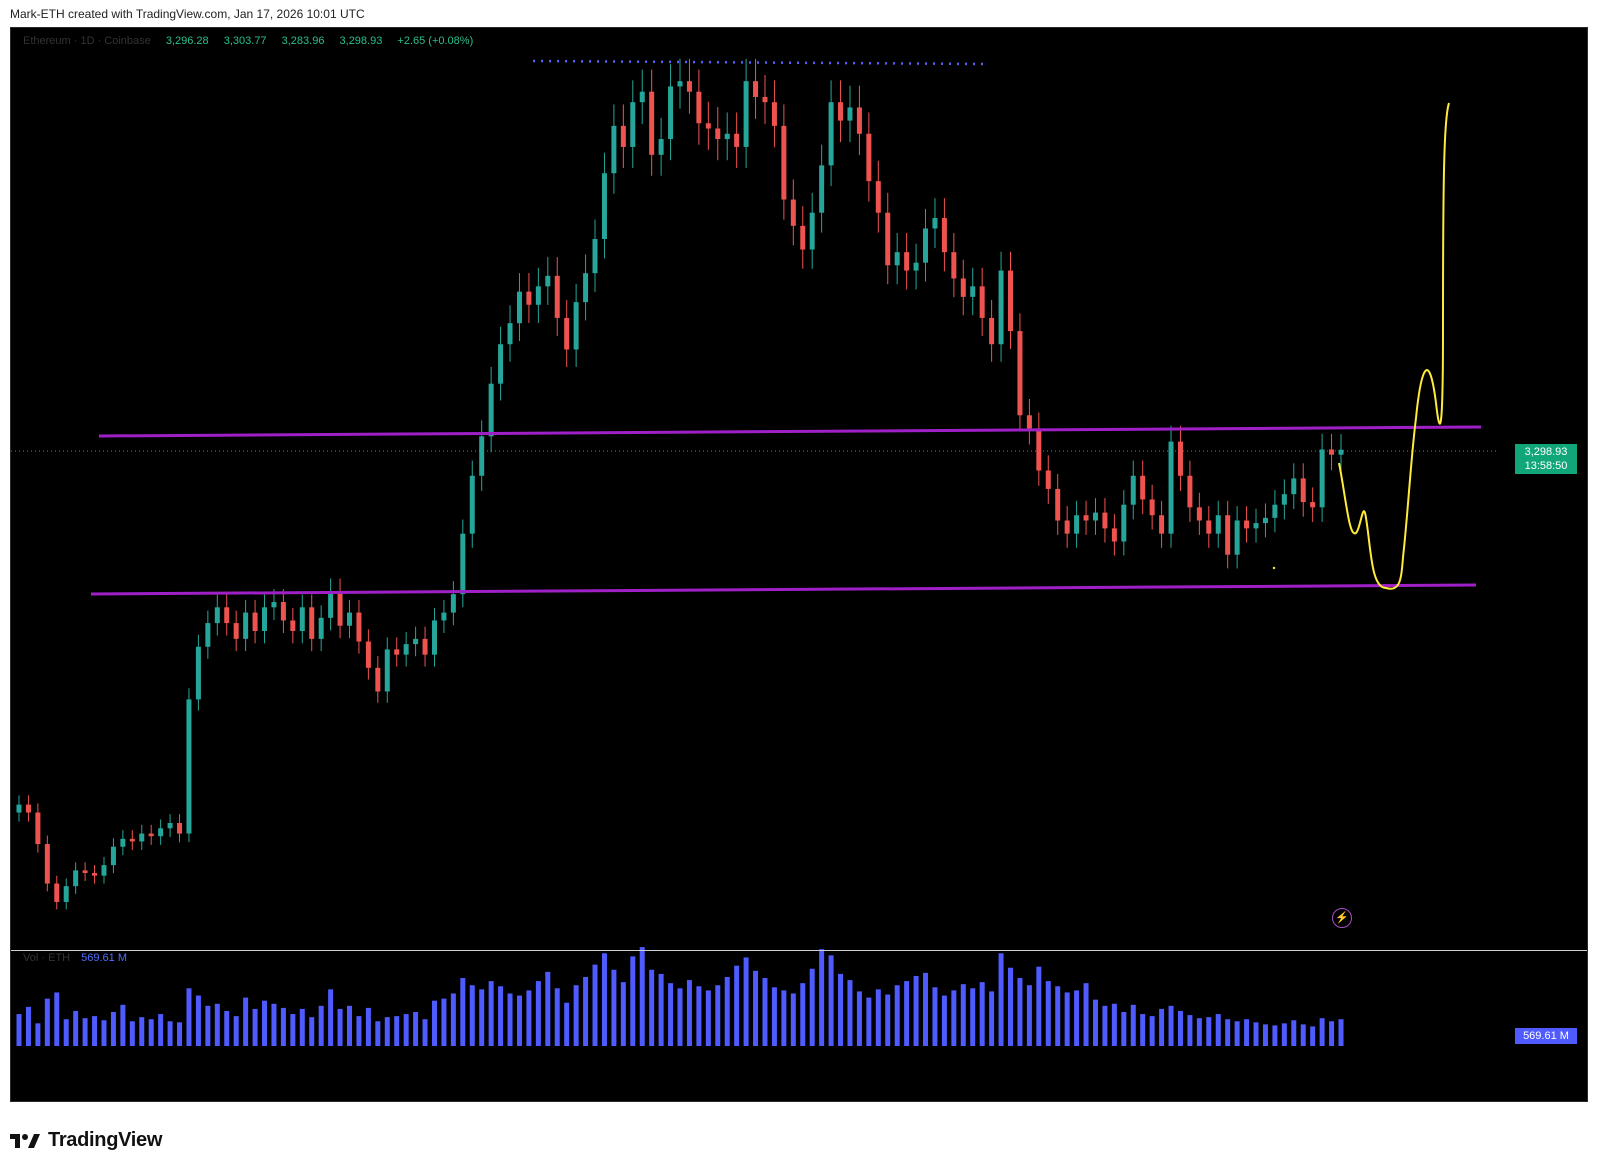  I want to click on volume-indicator-name: Vol · ETH, so click(47, 958).